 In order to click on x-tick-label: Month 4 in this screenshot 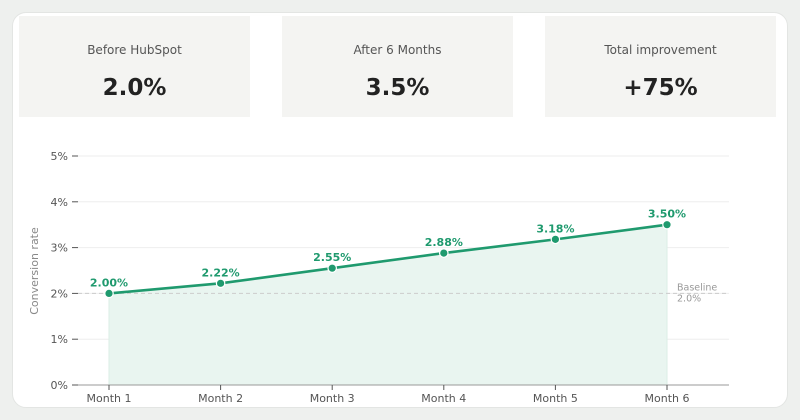, I will do `click(443, 398)`.